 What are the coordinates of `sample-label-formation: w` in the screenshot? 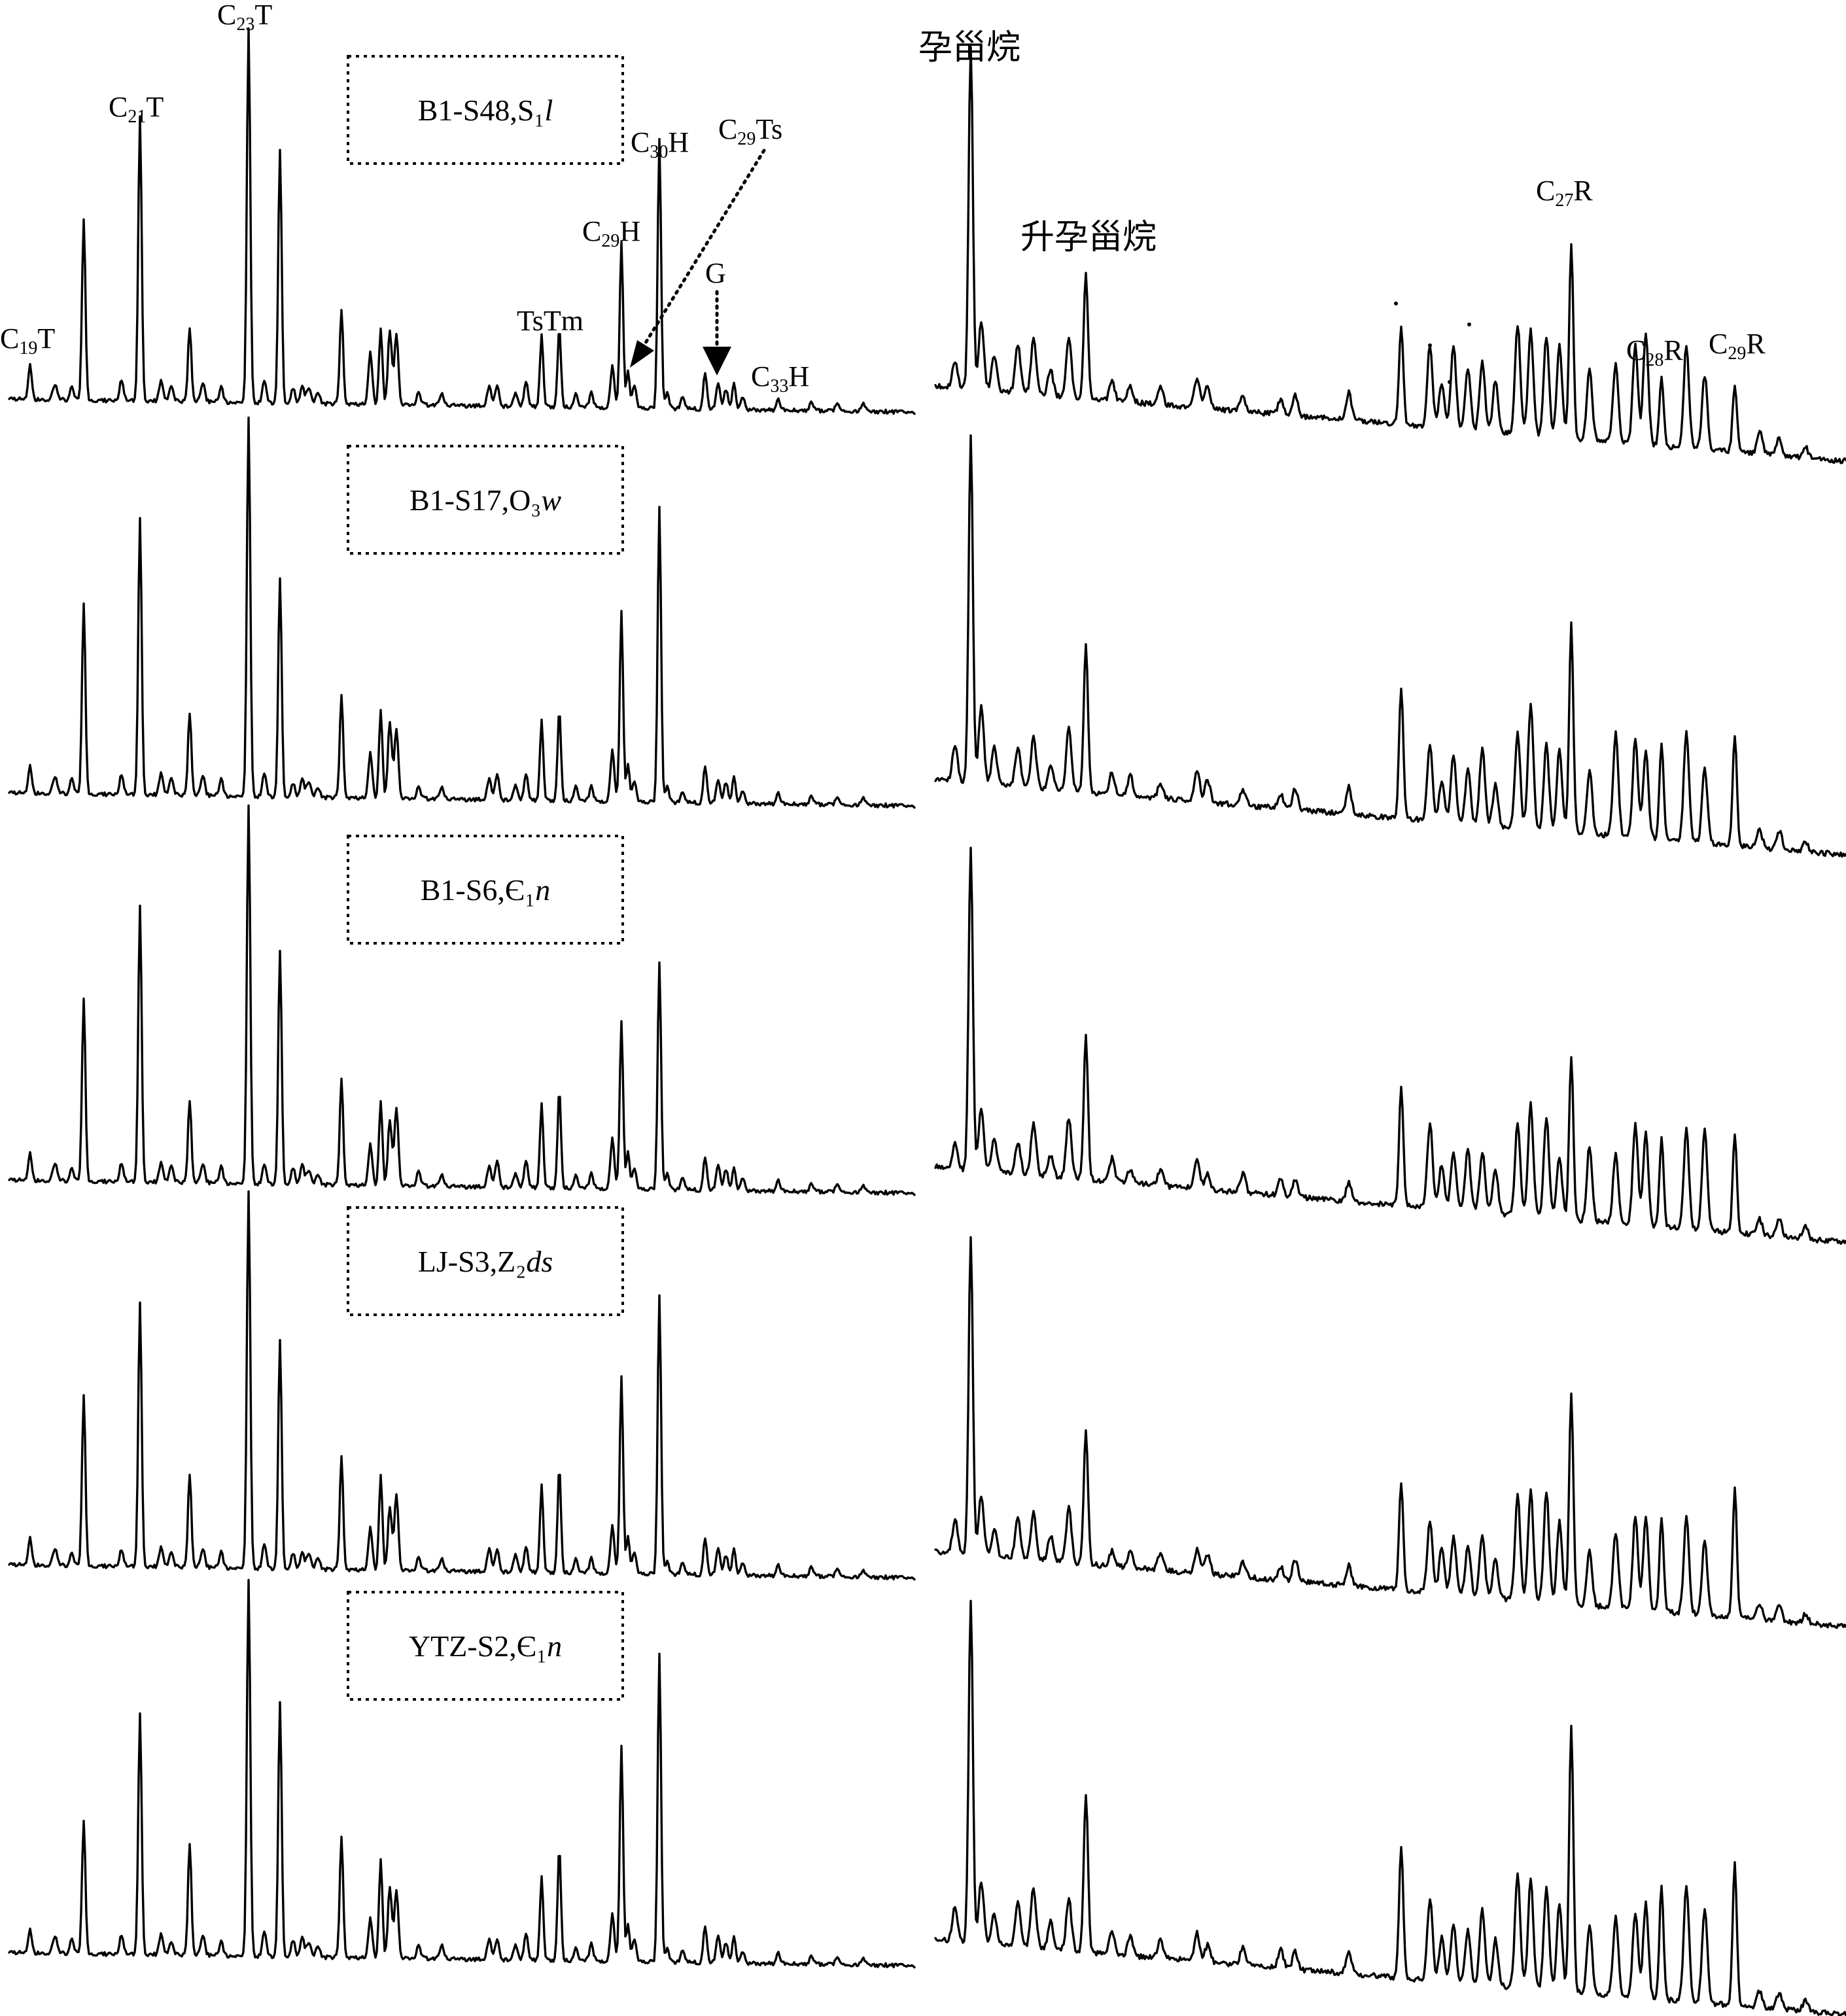 It's located at (551, 500).